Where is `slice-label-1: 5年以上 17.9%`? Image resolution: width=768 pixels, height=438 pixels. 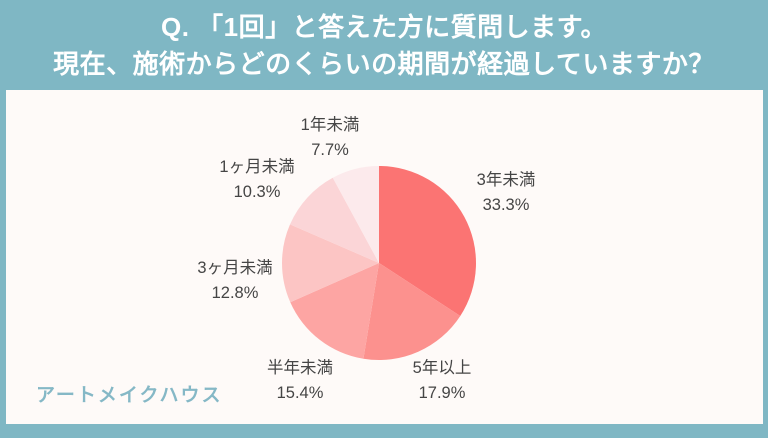
slice-label-1: 5年以上 17.9% is located at coordinates (442, 381).